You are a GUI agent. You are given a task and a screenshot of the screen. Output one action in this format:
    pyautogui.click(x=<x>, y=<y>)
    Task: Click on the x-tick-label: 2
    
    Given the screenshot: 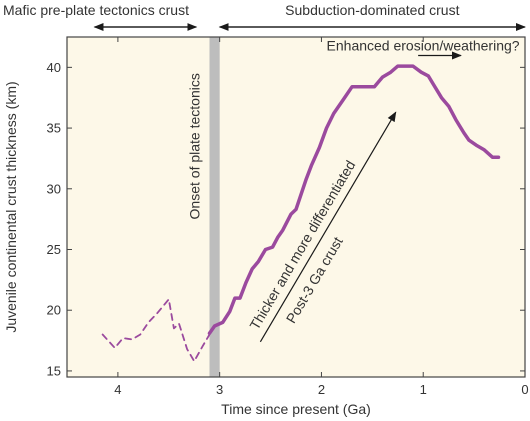 What is the action you would take?
    pyautogui.click(x=321, y=389)
    